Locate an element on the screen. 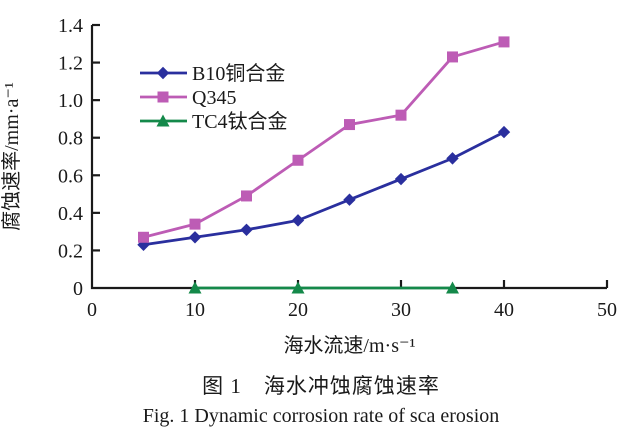  y-tick-label: 0.8 is located at coordinates (70, 139).